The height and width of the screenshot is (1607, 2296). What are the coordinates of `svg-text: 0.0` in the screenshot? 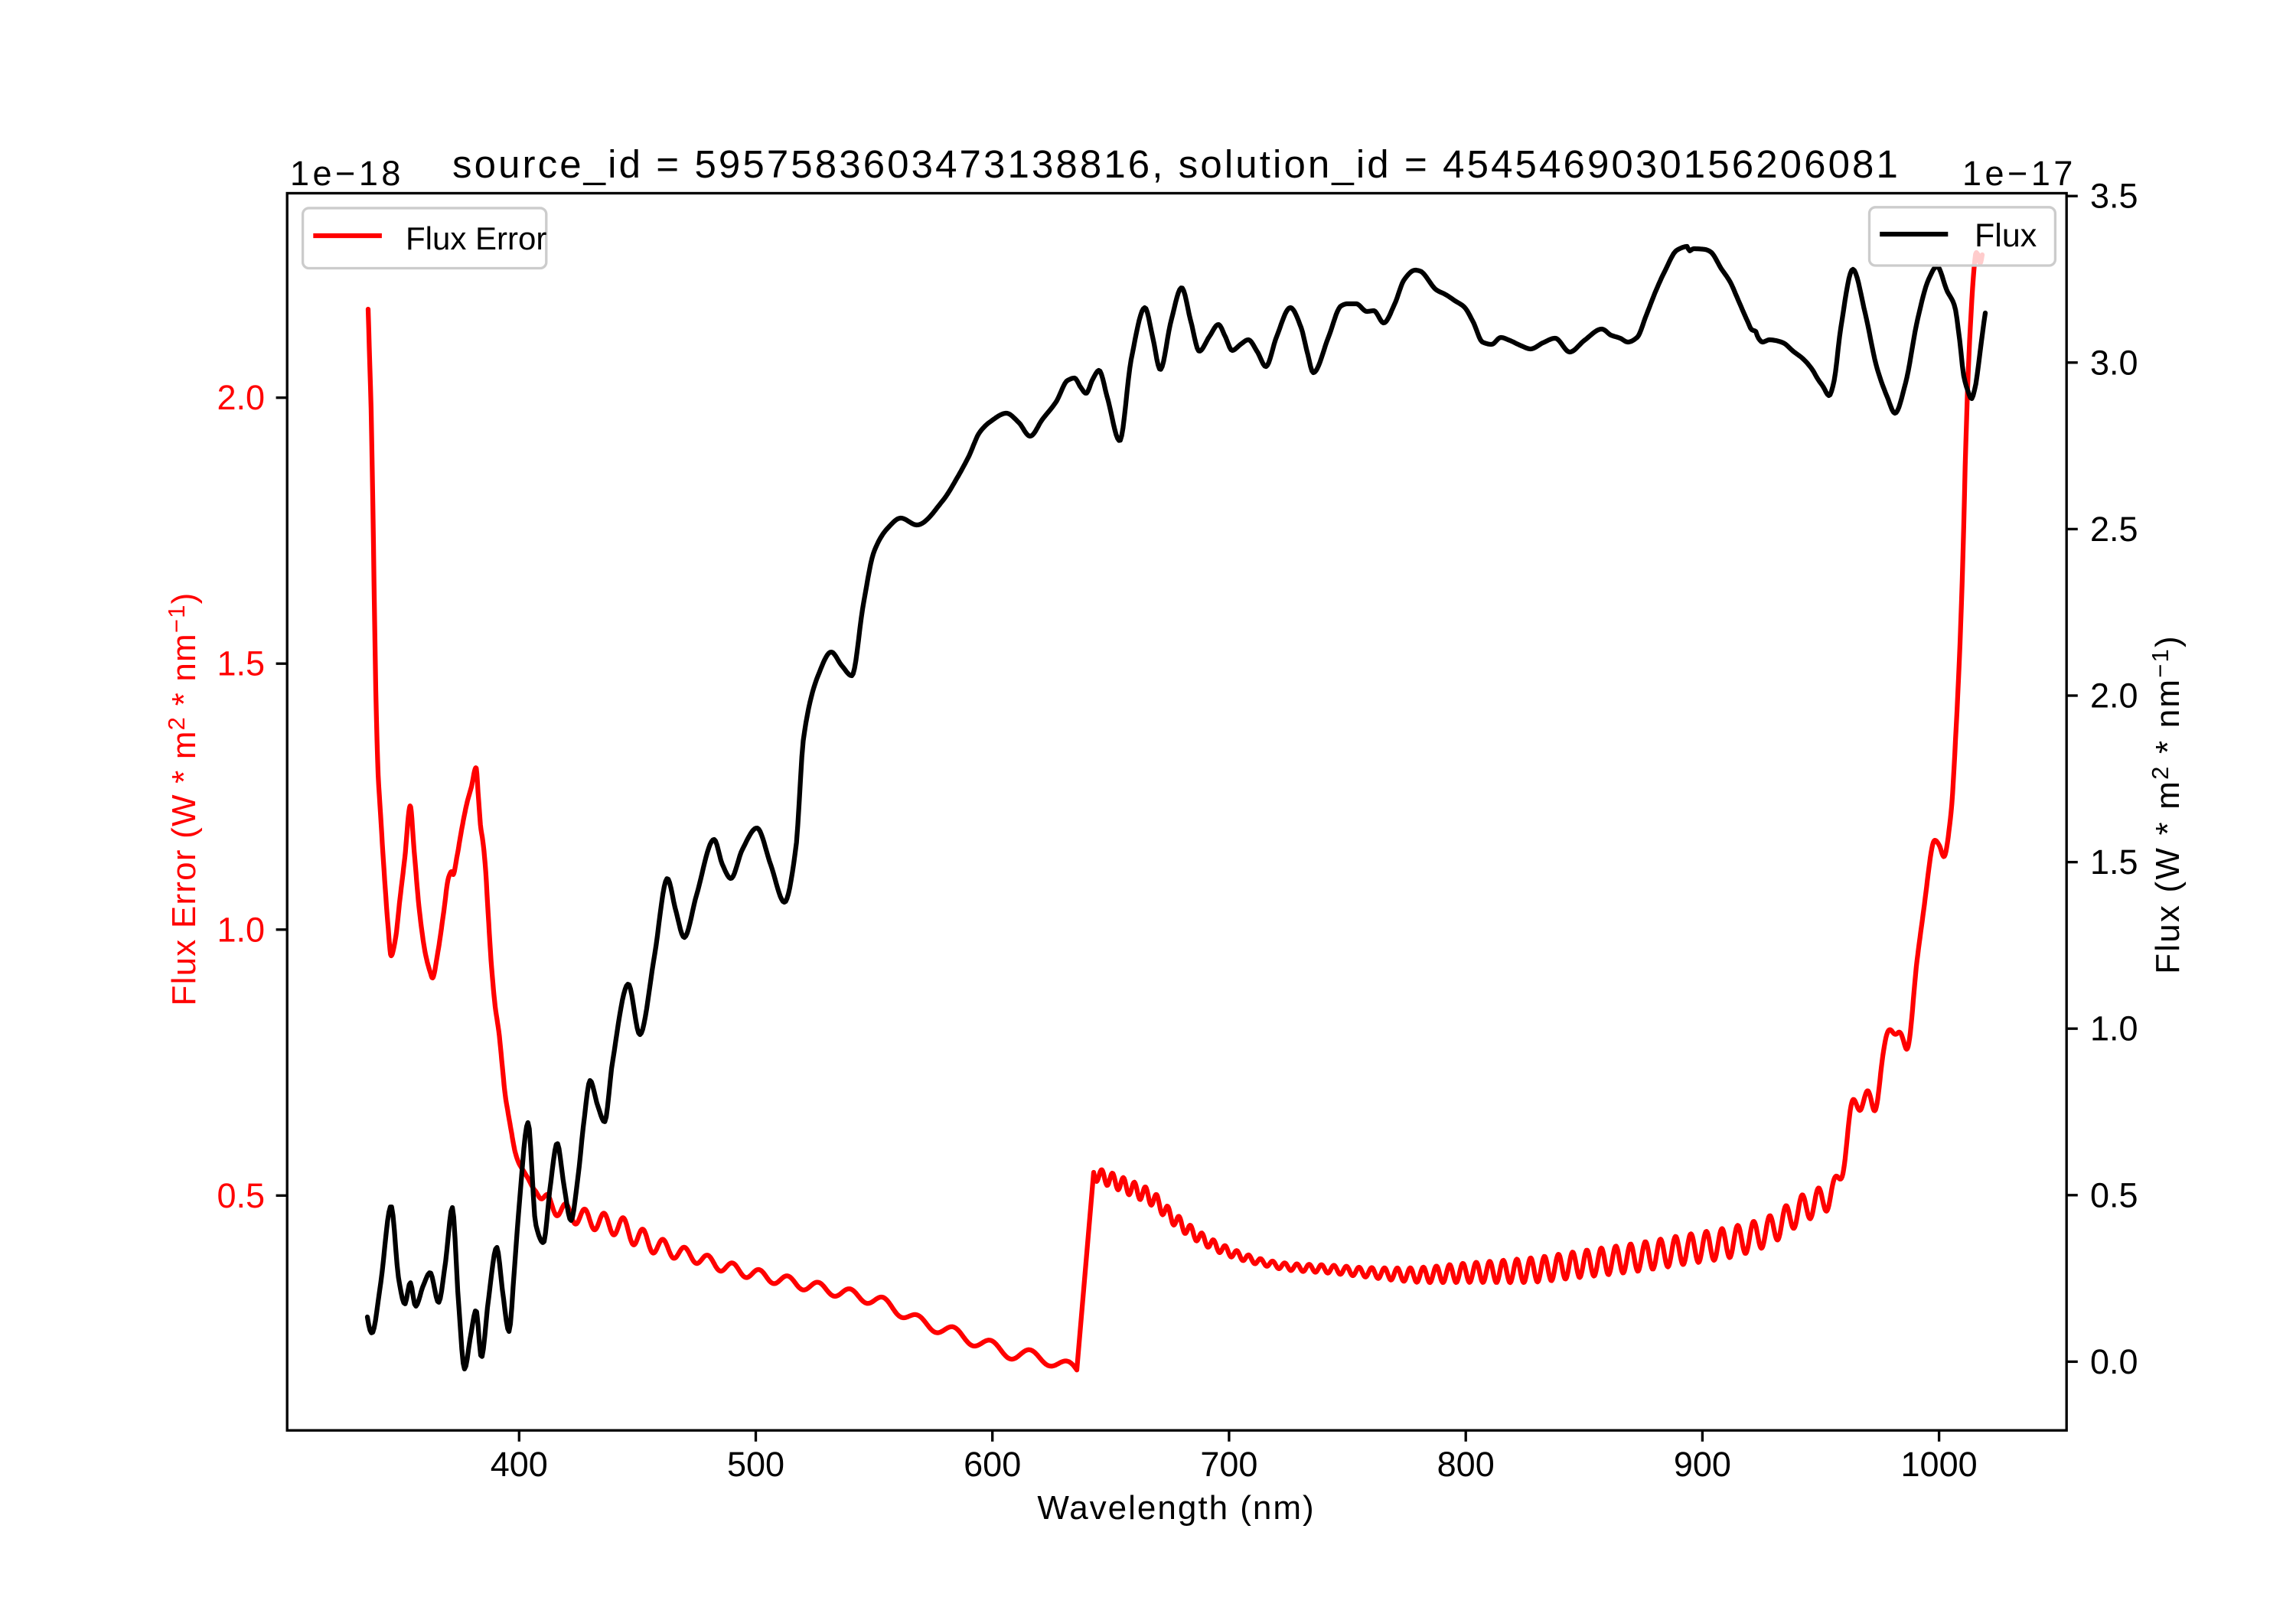 It's located at (2114, 1361).